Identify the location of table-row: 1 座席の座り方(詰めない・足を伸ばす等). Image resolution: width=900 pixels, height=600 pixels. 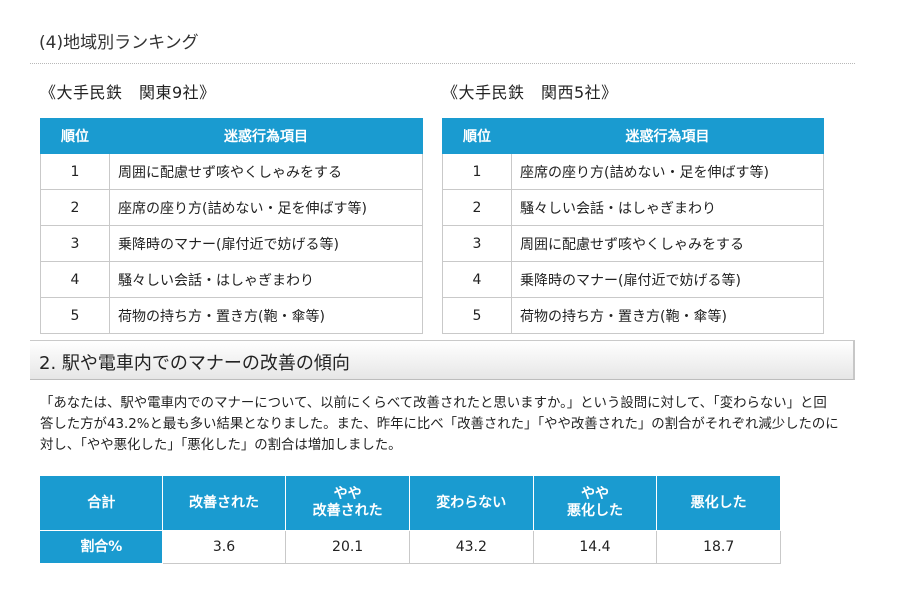
(633, 171).